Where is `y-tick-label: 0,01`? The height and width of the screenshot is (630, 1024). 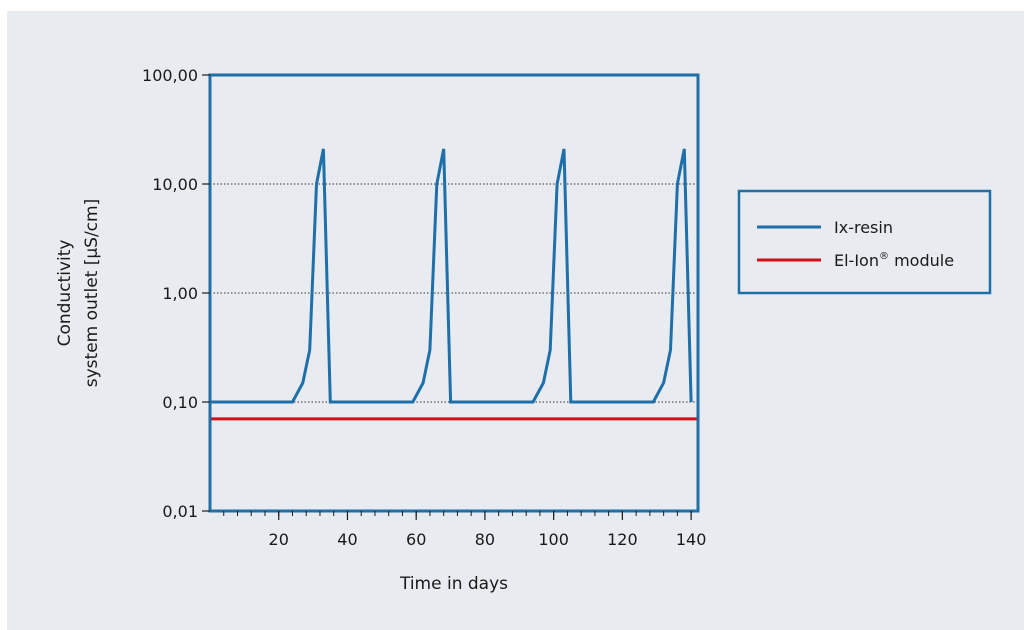 y-tick-label: 0,01 is located at coordinates (180, 511).